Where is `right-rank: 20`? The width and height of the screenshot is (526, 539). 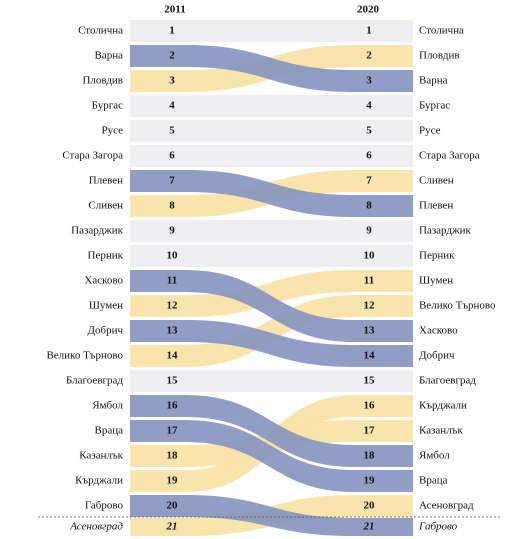 right-rank: 20 is located at coordinates (370, 506).